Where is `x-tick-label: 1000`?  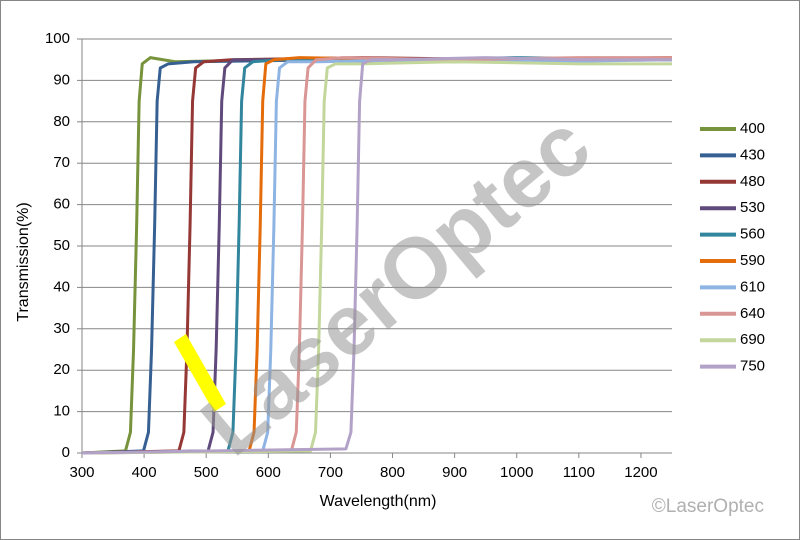 x-tick-label: 1000 is located at coordinates (516, 472).